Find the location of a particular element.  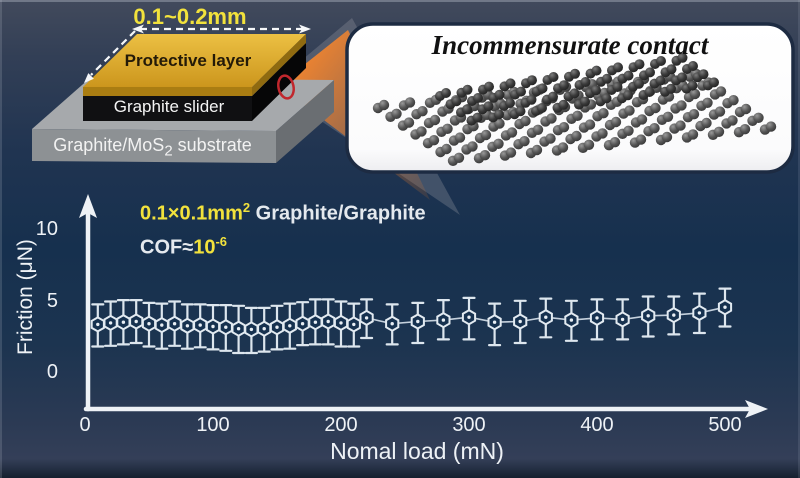

dimension-label: 0.1~0.2mm is located at coordinates (190, 16).